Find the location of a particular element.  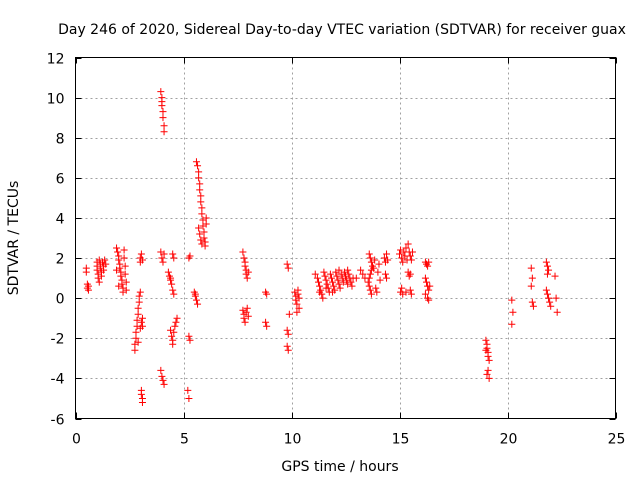

y-tick-label: 12 is located at coordinates (56, 60).